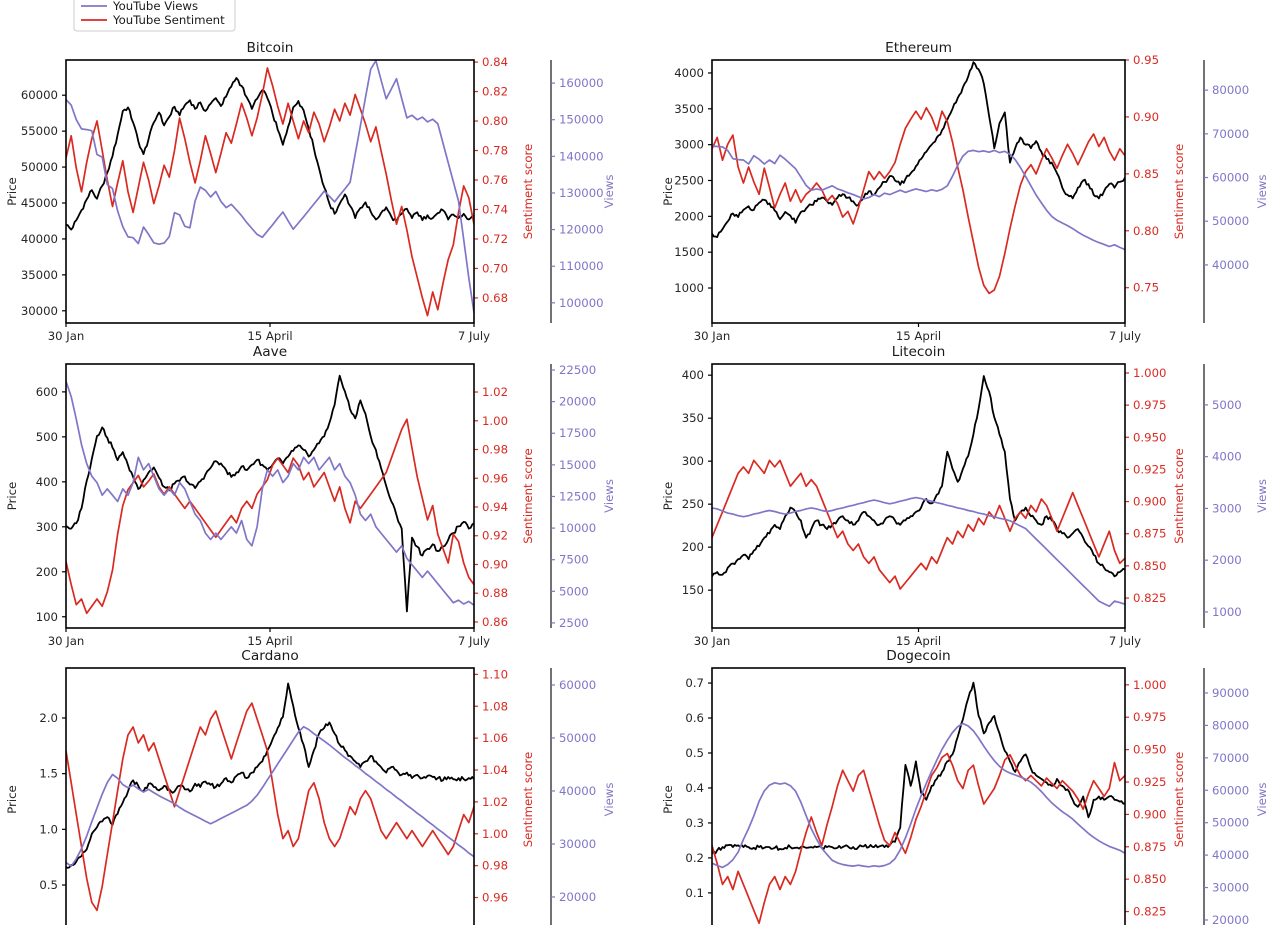 The width and height of the screenshot is (1283, 925). I want to click on sentiment-tick-label: 0.975, so click(1149, 405).